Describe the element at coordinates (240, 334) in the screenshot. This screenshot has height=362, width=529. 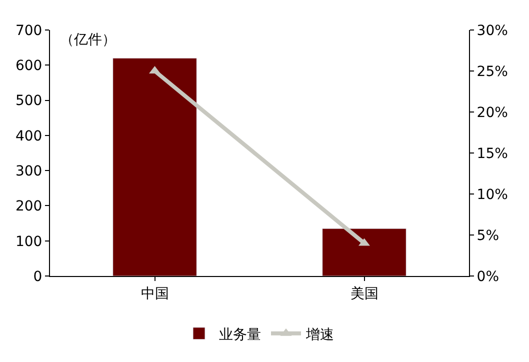
I see `legend-label: 业务量` at that location.